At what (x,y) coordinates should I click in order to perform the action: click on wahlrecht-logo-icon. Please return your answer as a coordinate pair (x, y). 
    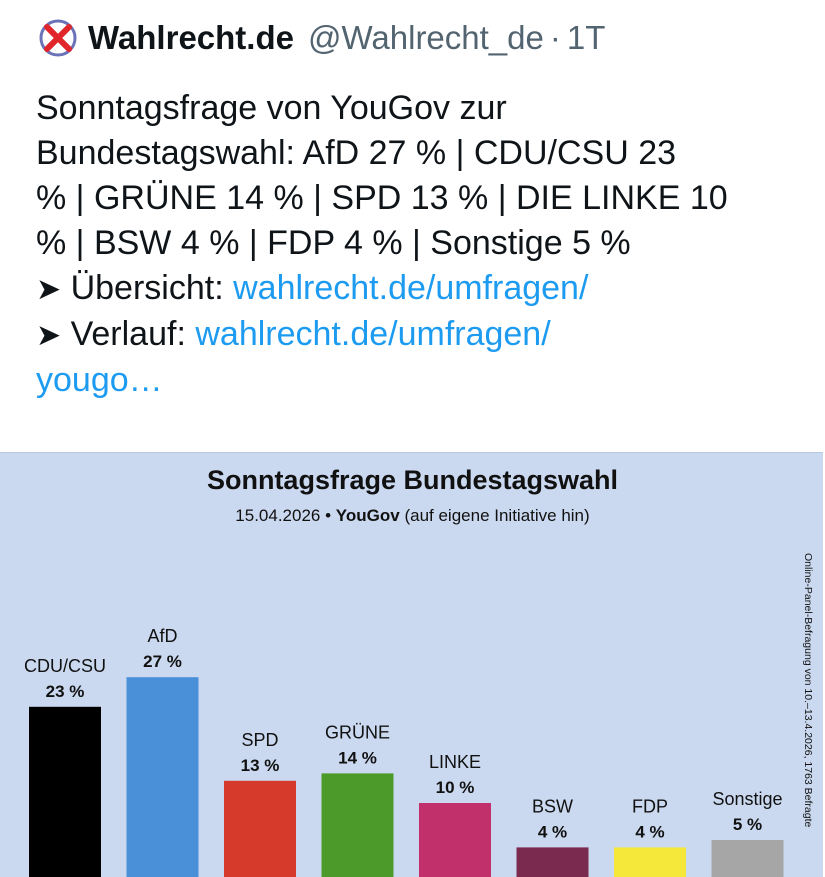
    Looking at the image, I should click on (58, 38).